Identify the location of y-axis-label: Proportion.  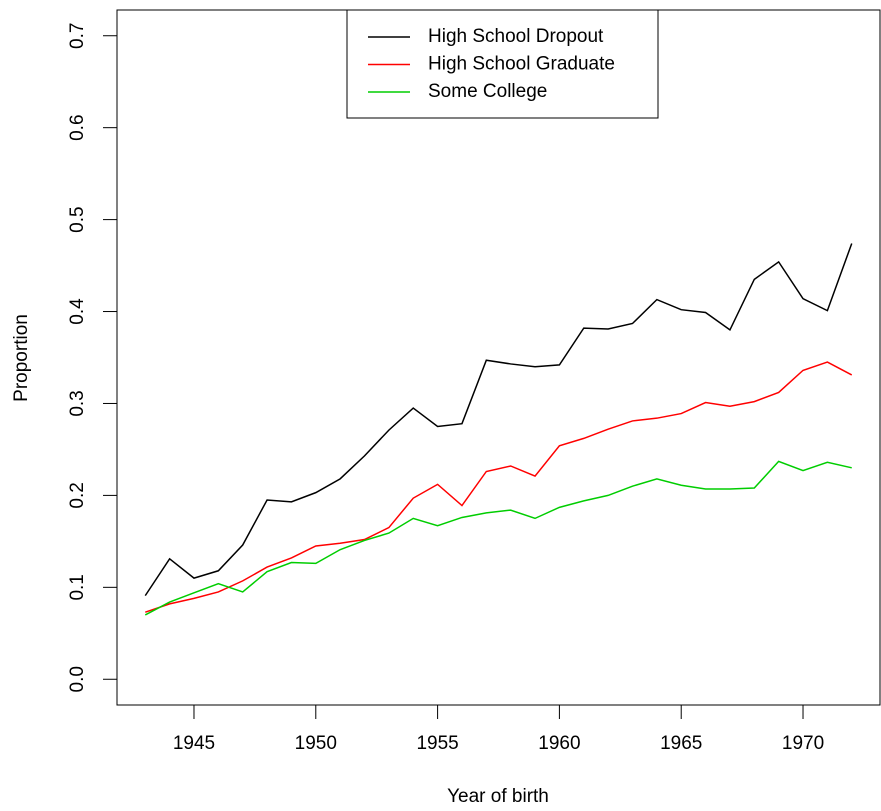
(21, 358).